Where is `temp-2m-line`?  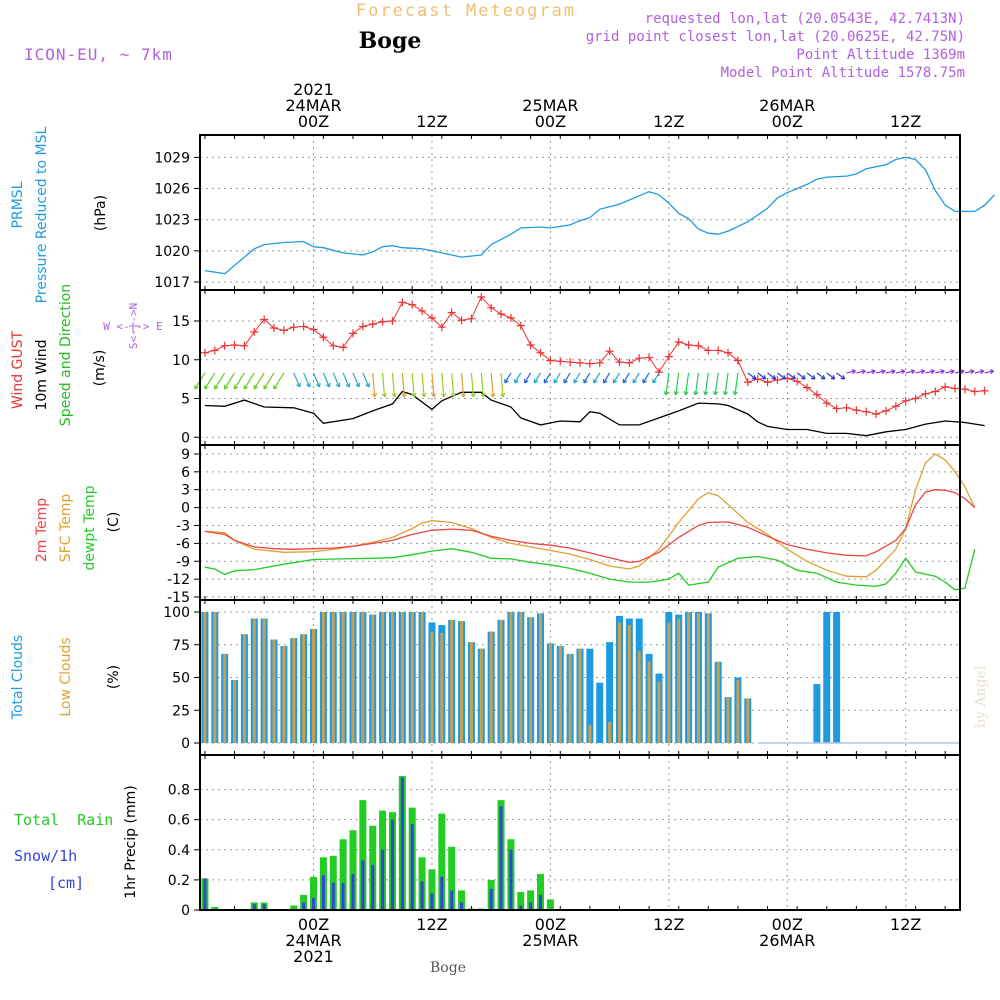 temp-2m-line is located at coordinates (590, 526).